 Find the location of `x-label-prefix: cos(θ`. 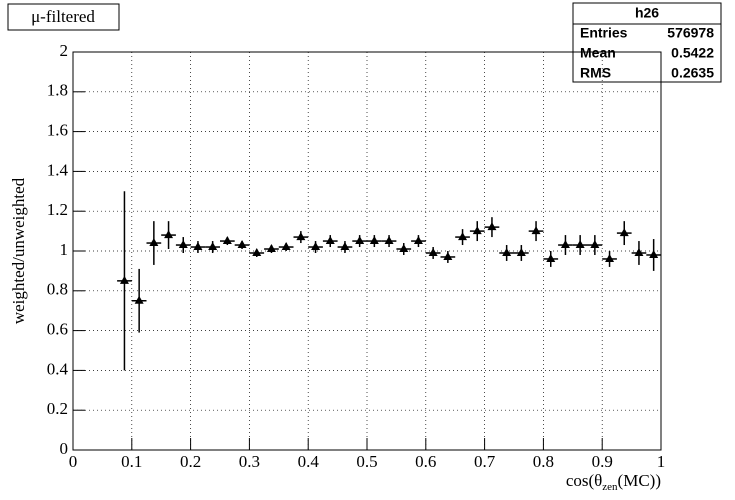

x-label-prefix: cos(θ is located at coordinates (584, 480).